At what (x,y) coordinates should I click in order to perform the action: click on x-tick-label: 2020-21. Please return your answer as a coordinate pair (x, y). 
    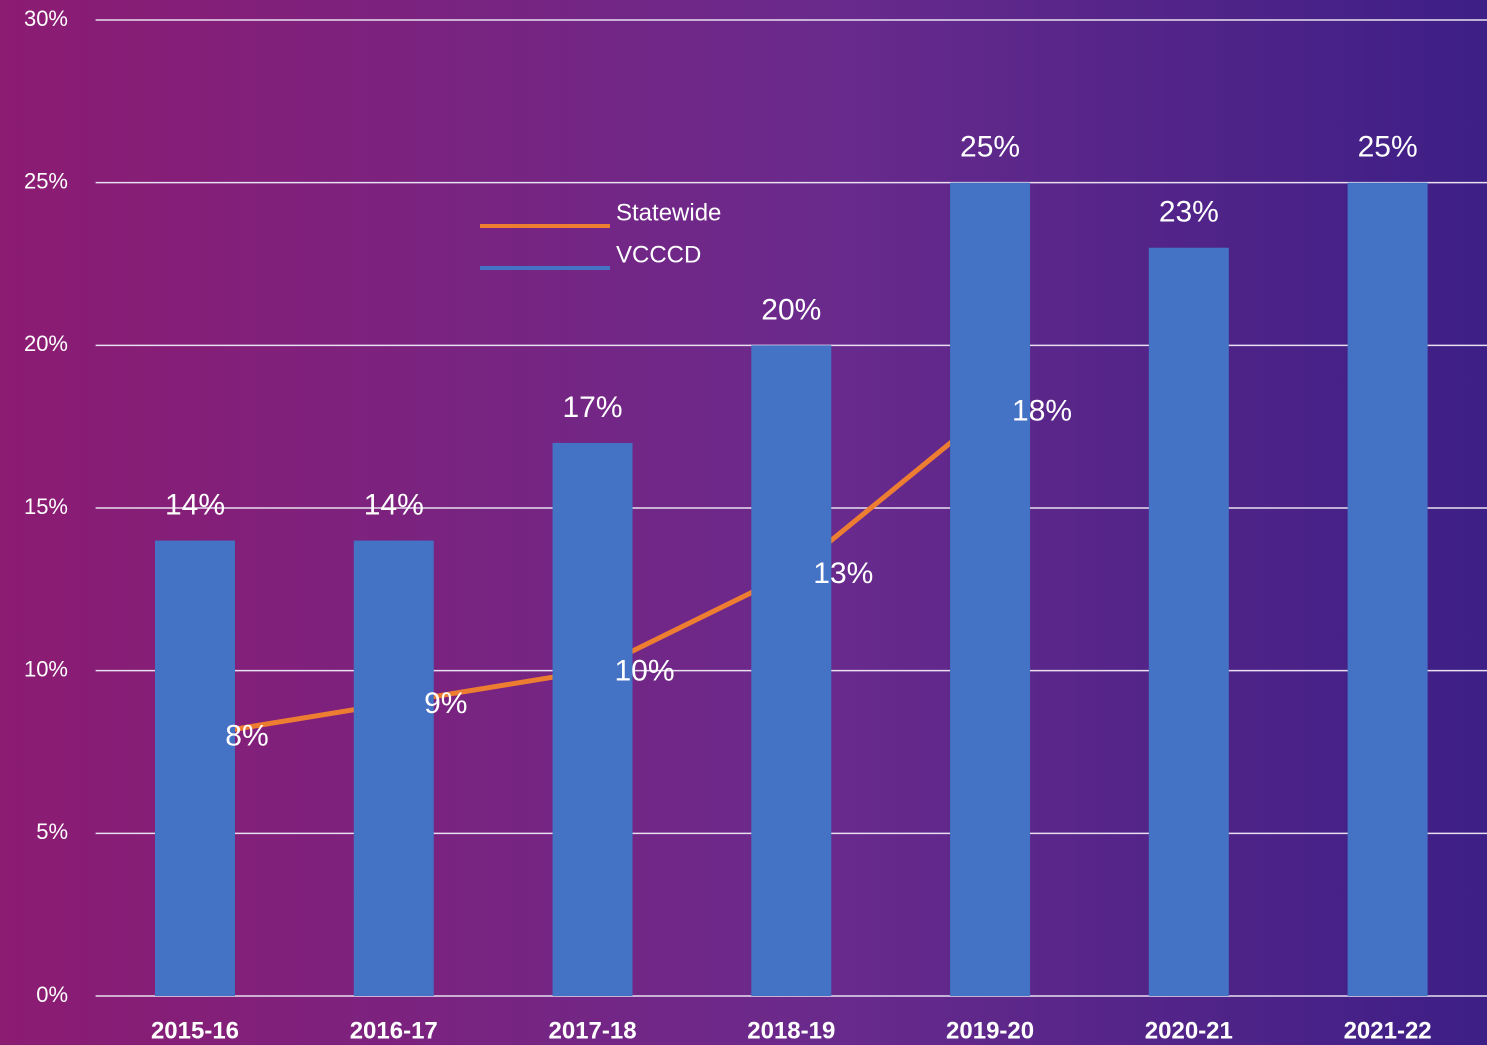
    Looking at the image, I should click on (1189, 1030).